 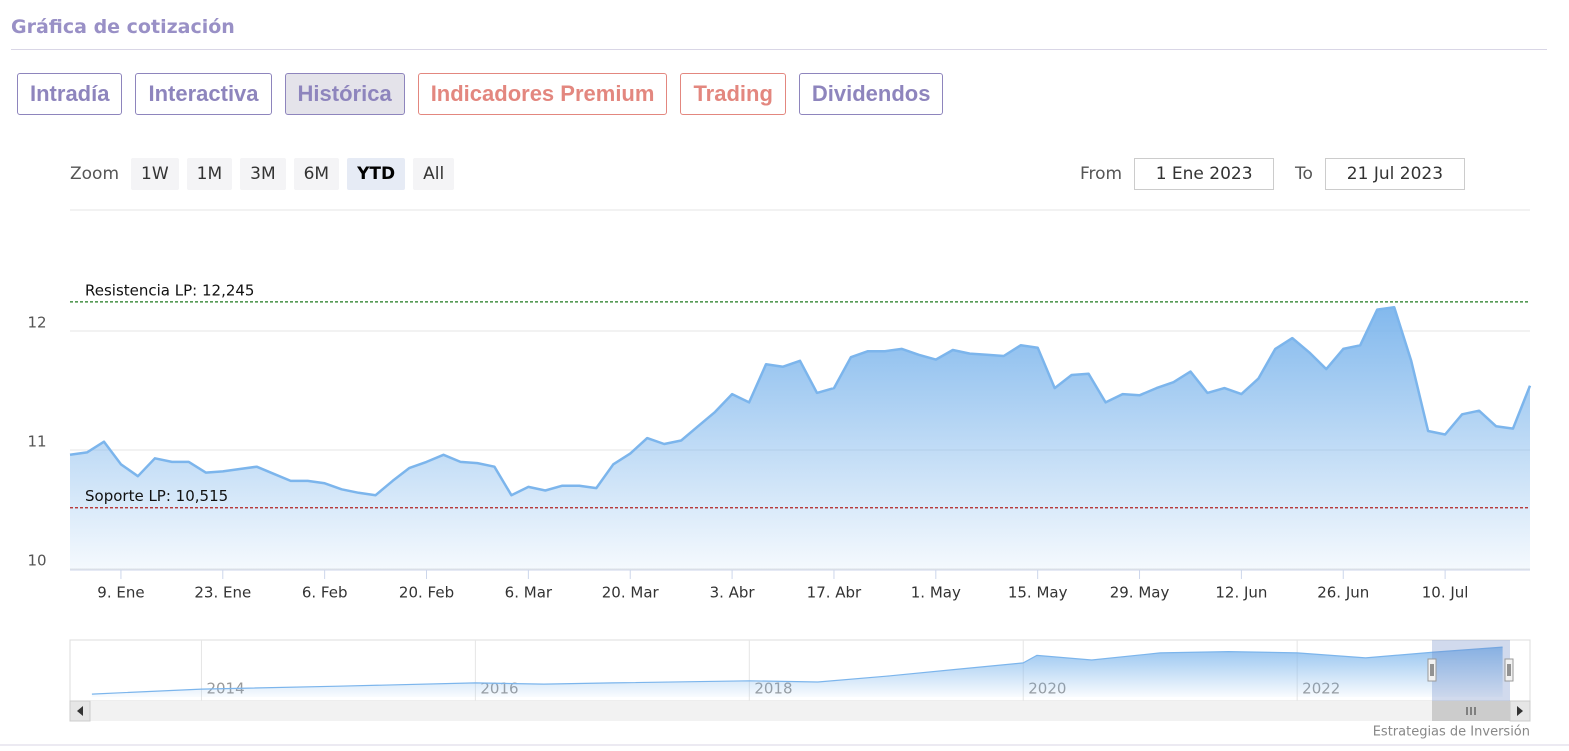 What do you see at coordinates (1471, 711) in the screenshot?
I see `thumb-grip` at bounding box center [1471, 711].